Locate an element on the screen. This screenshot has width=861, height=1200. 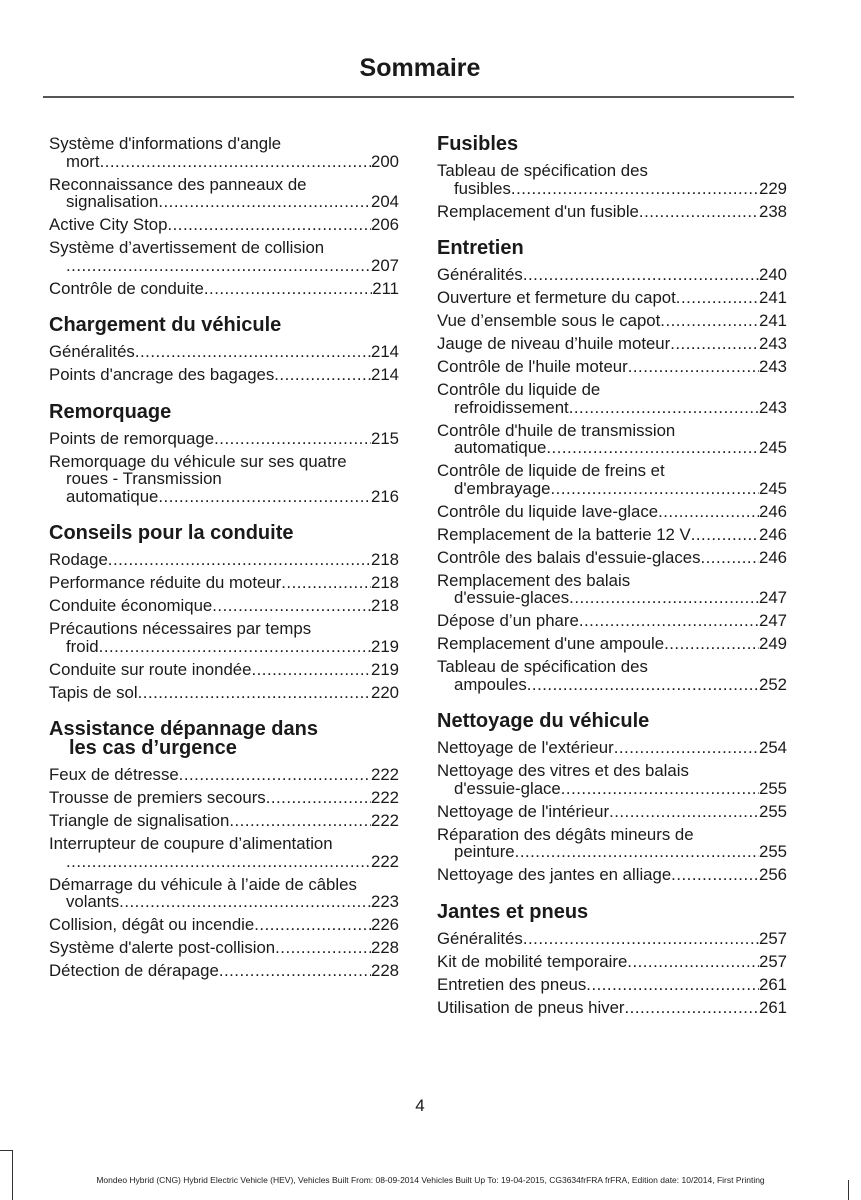
toc-entry: Jauge de niveau d’huile moteur 243 is located at coordinates (612, 344).